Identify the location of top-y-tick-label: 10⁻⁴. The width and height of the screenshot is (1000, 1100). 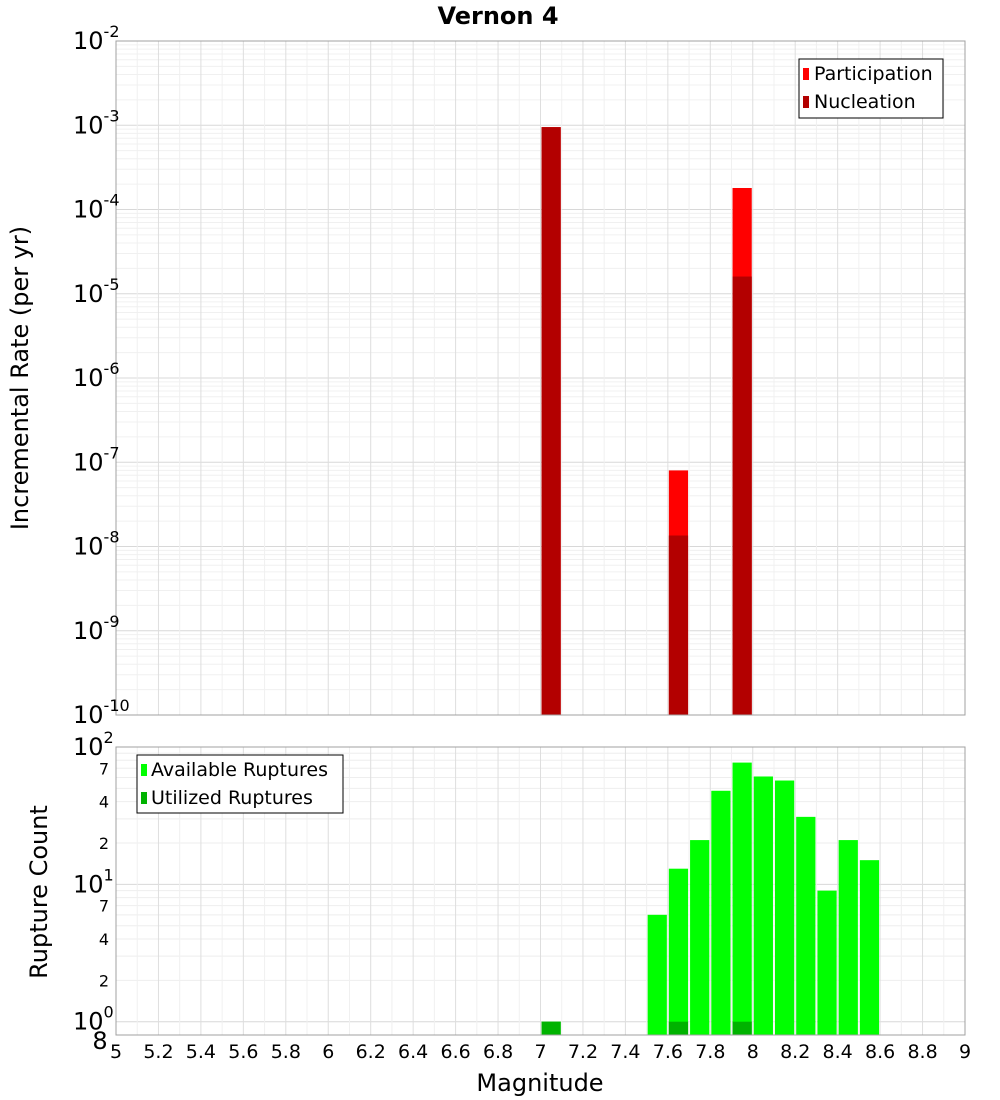
(96, 207).